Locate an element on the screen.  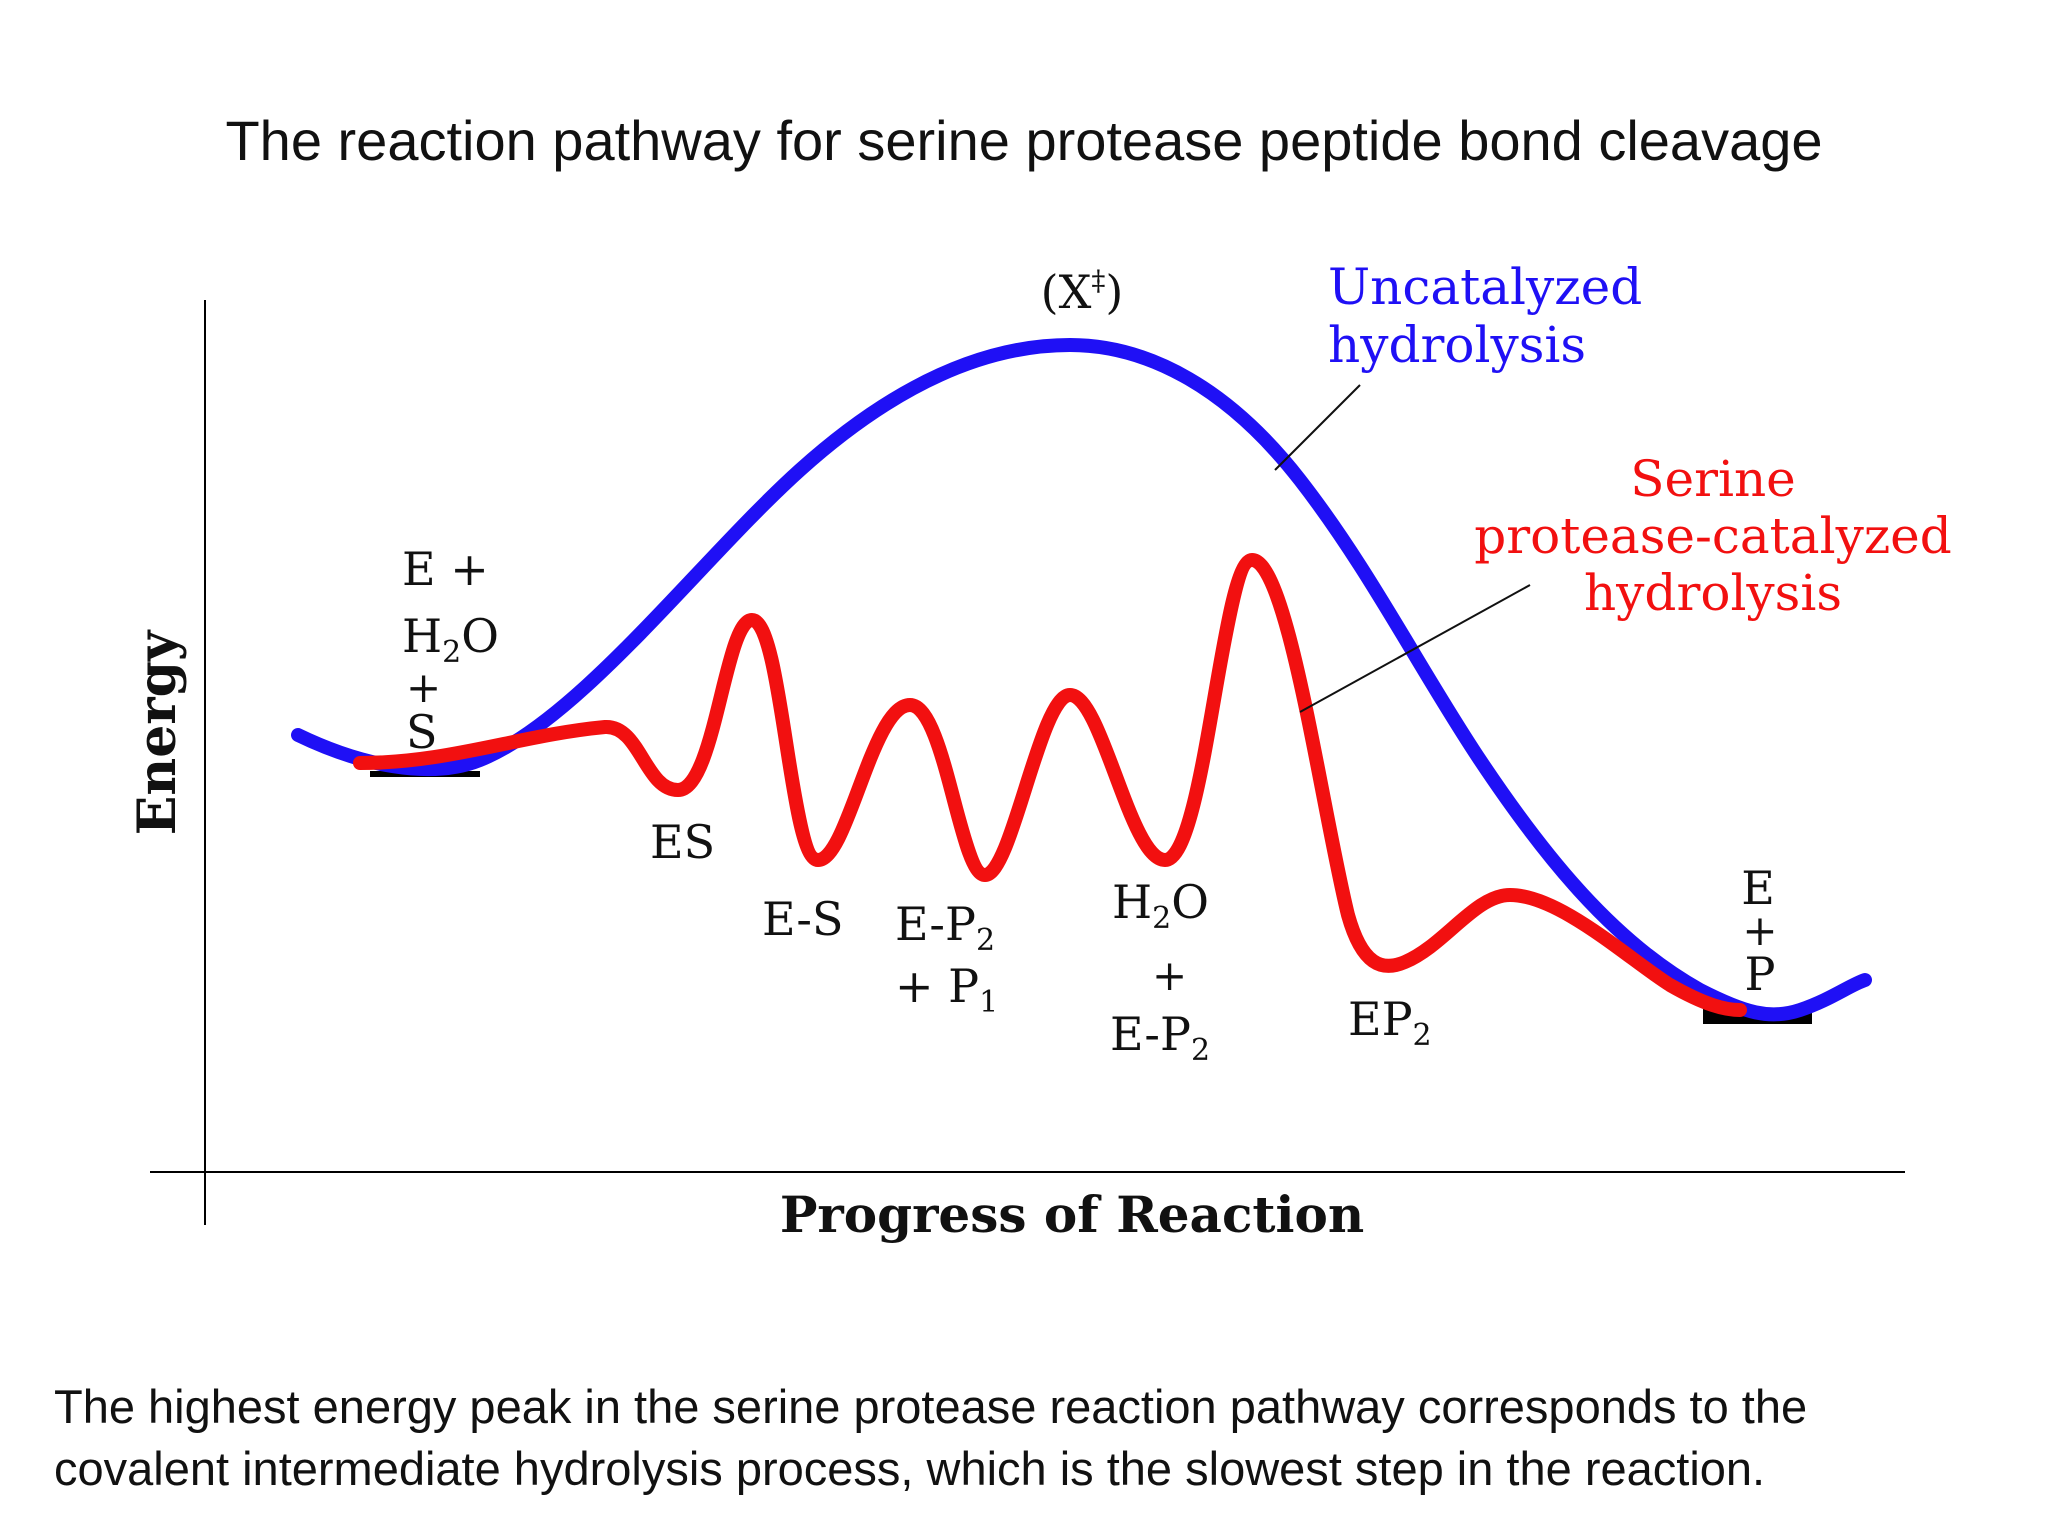
state-ep2: E-P2 is located at coordinates (945, 927).